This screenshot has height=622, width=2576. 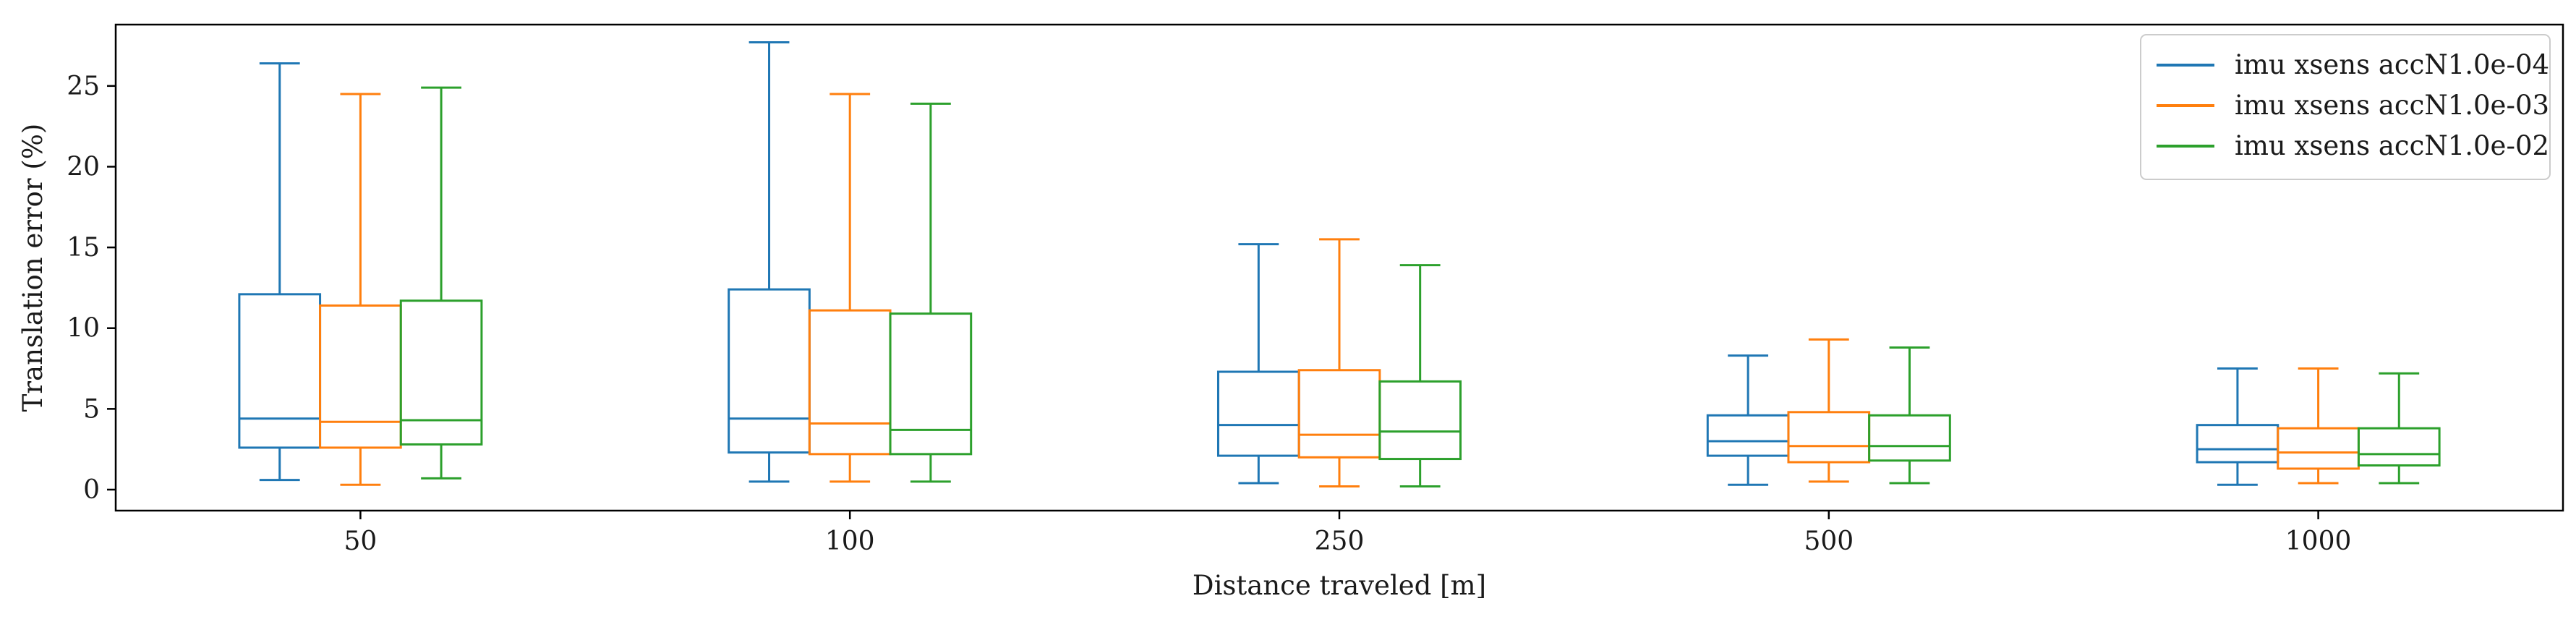 I want to click on legend-item: imu xsens accN1.0e-02, so click(x=2353, y=145).